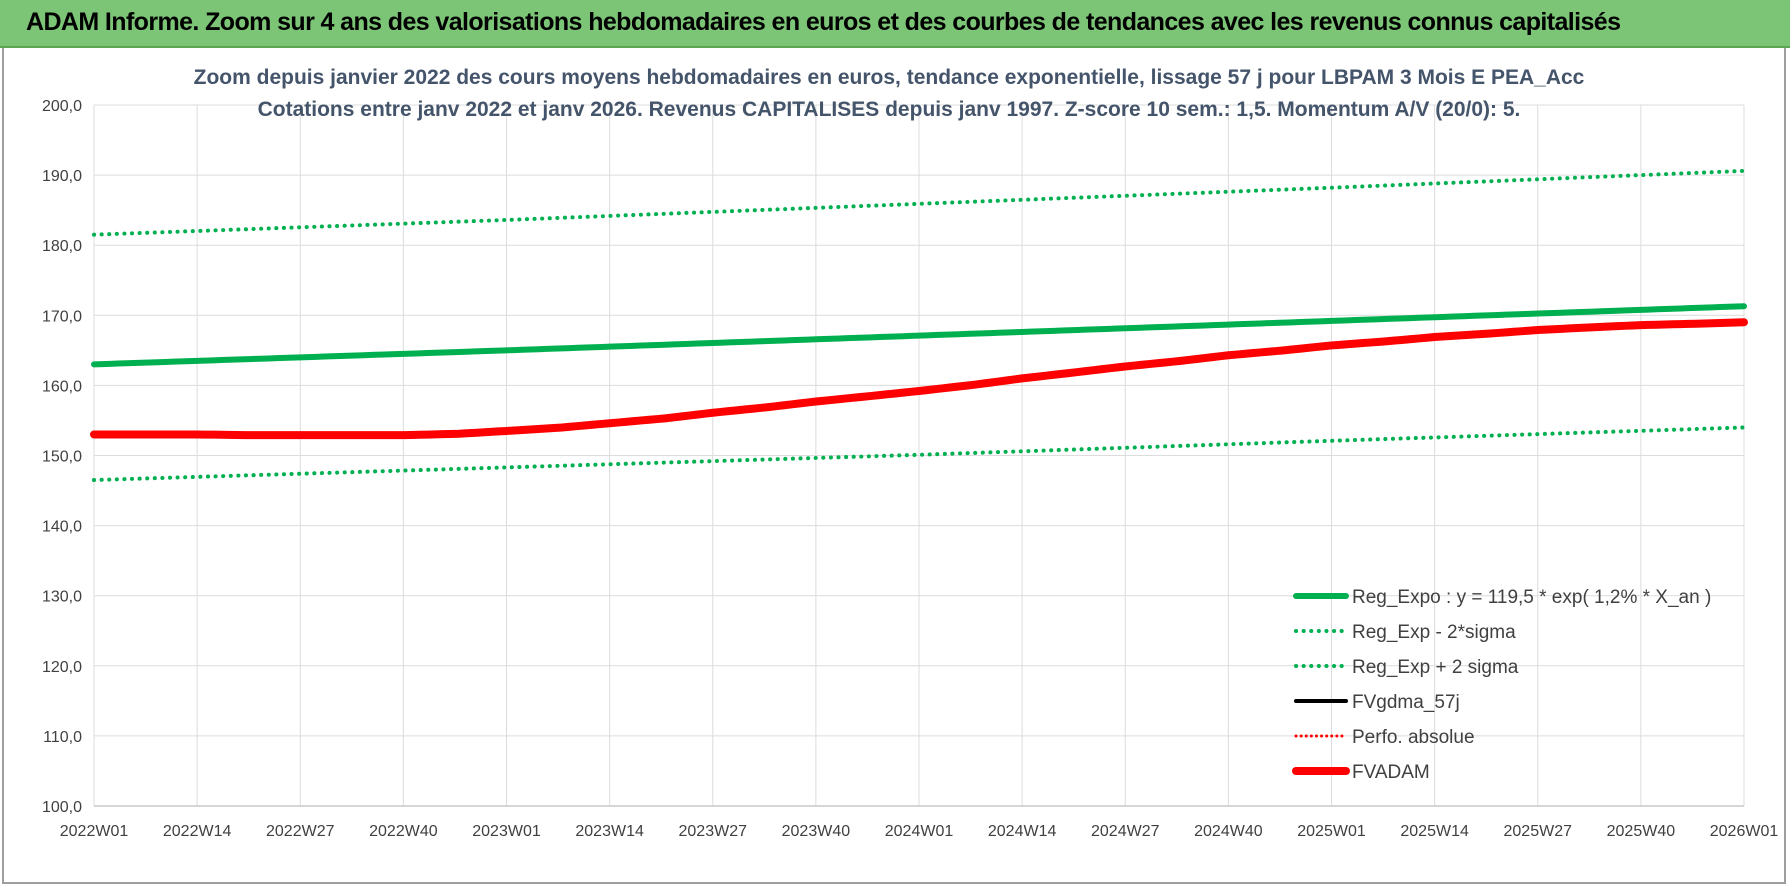 This screenshot has width=1790, height=887. What do you see at coordinates (713, 831) in the screenshot?
I see `x-tick-label: 2023W27` at bounding box center [713, 831].